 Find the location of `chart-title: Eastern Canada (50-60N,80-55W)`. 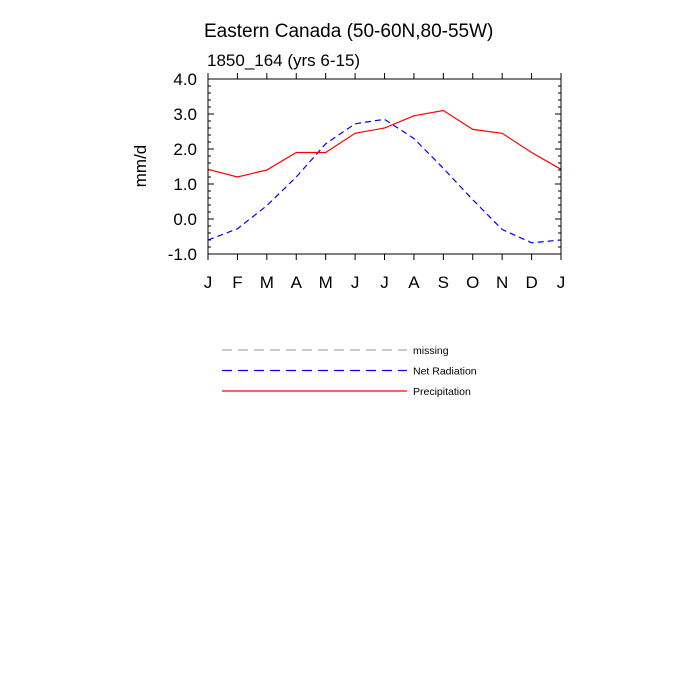

chart-title: Eastern Canada (50-60N,80-55W) is located at coordinates (348, 31).